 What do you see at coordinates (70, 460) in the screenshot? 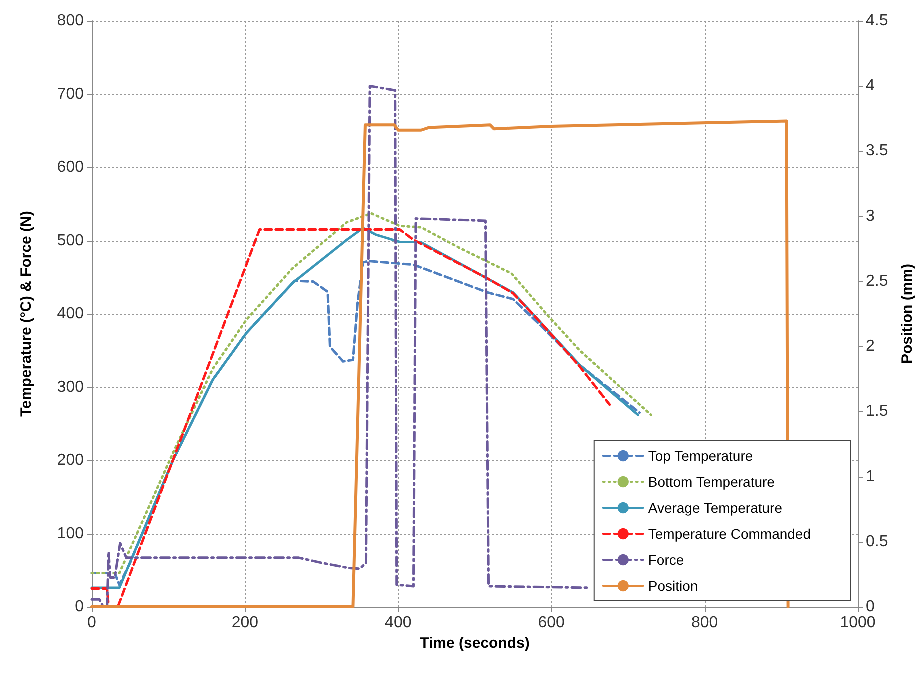
I see `y-tick-label: 200` at bounding box center [70, 460].